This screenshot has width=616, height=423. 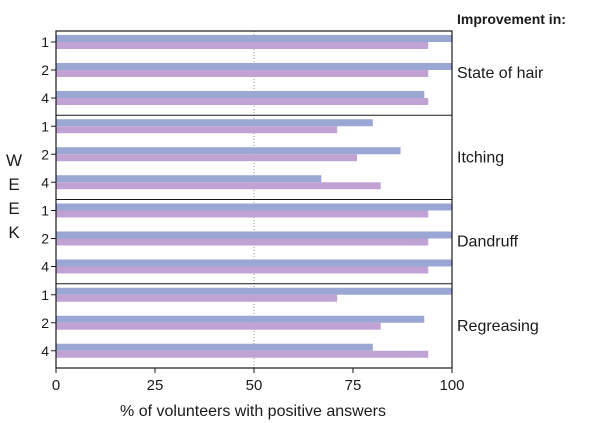 What do you see at coordinates (254, 385) in the screenshot?
I see `x-tick-label: 50` at bounding box center [254, 385].